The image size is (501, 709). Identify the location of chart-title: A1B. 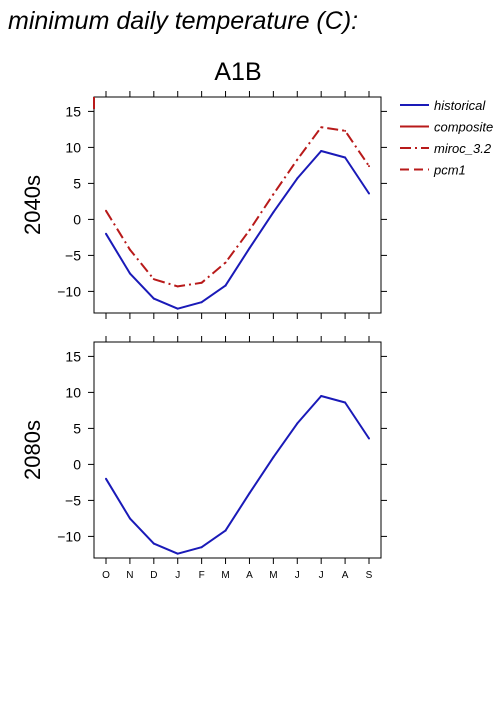
(237, 72).